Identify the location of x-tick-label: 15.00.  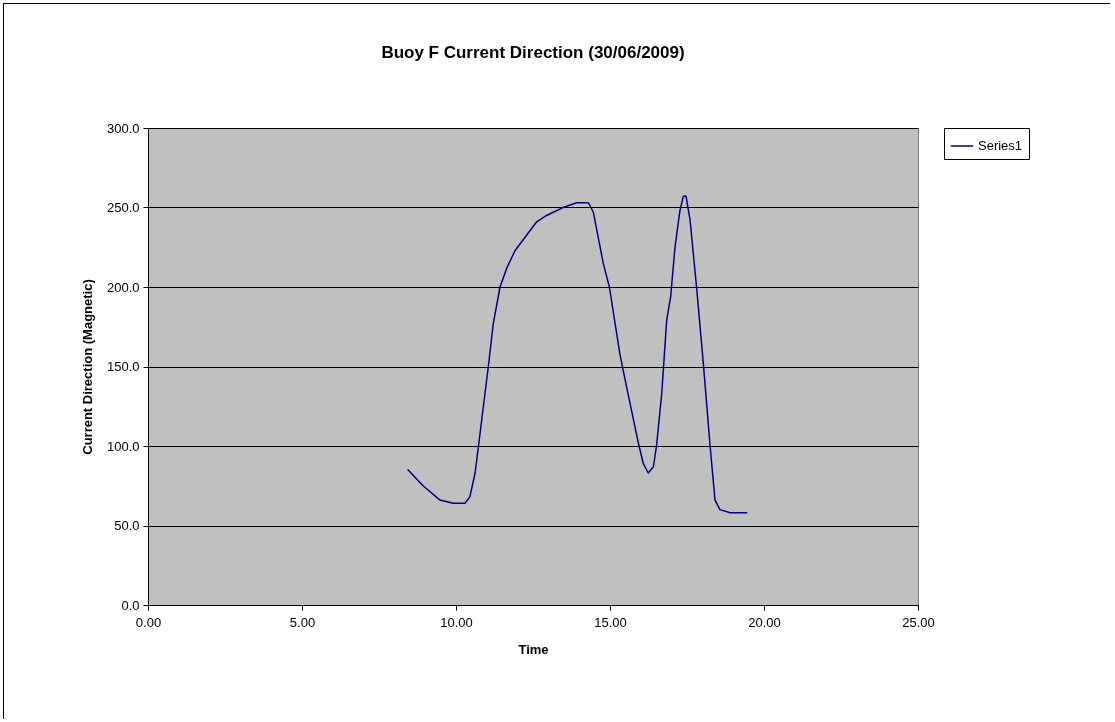
(610, 622).